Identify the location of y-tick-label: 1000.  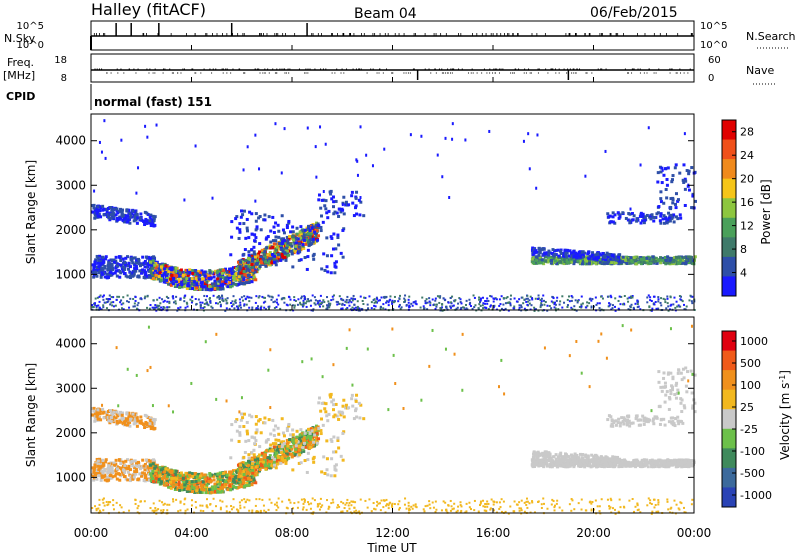
(70, 274).